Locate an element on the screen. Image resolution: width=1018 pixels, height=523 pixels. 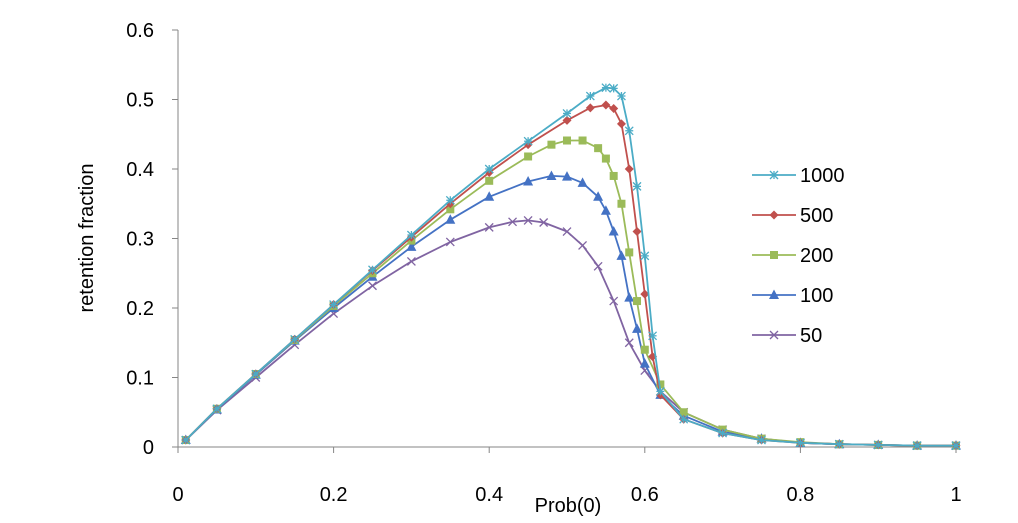
legend-item-200: 200 is located at coordinates (792, 256).